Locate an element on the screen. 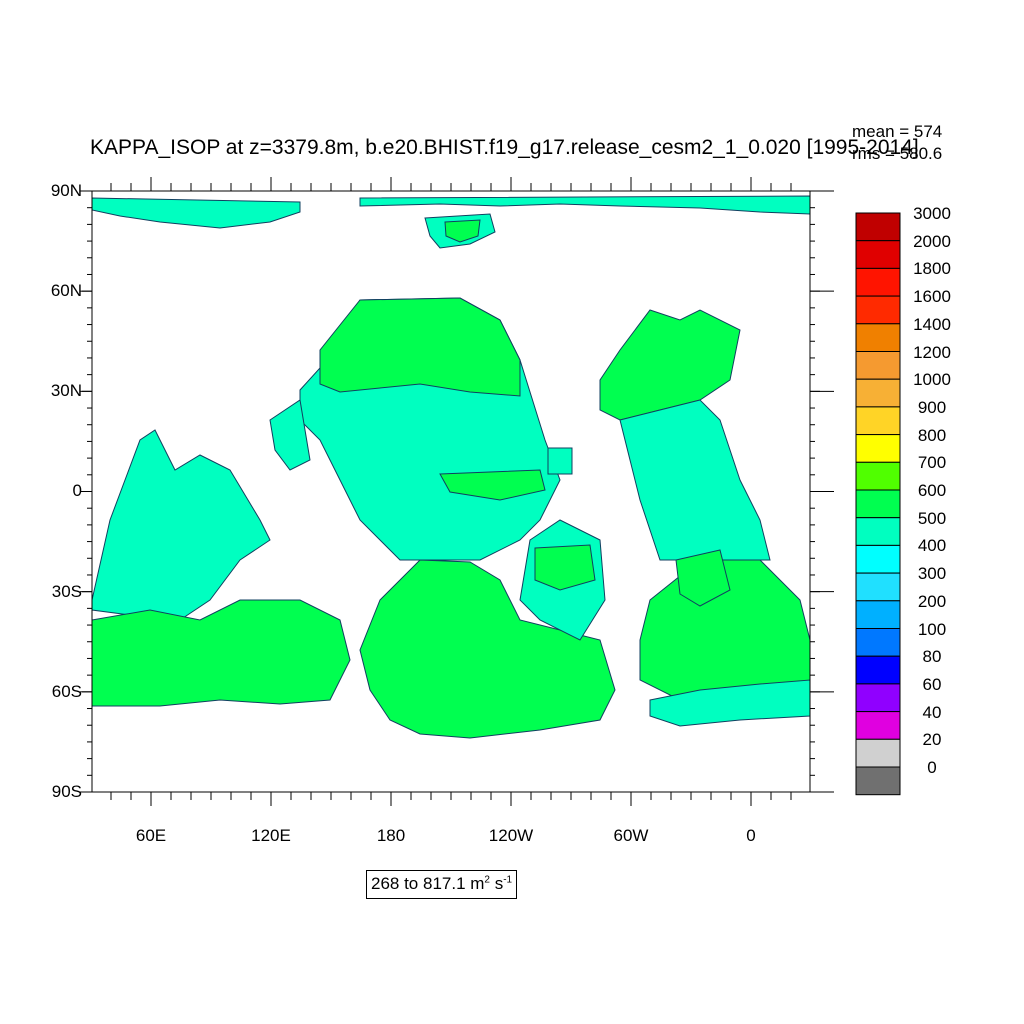 The height and width of the screenshot is (1024, 1024). southern-green-central is located at coordinates (487, 649).